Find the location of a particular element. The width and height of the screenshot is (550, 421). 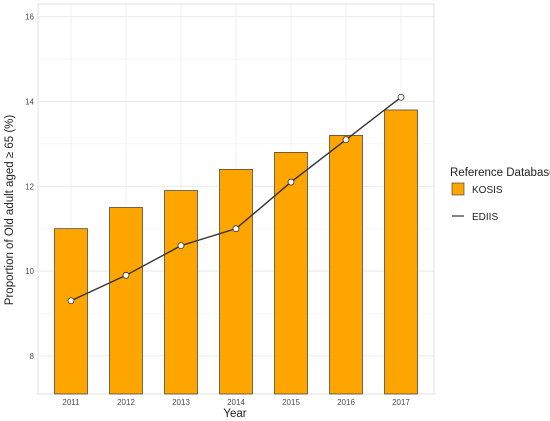

y-tick-label-12: 12 is located at coordinates (29, 186).